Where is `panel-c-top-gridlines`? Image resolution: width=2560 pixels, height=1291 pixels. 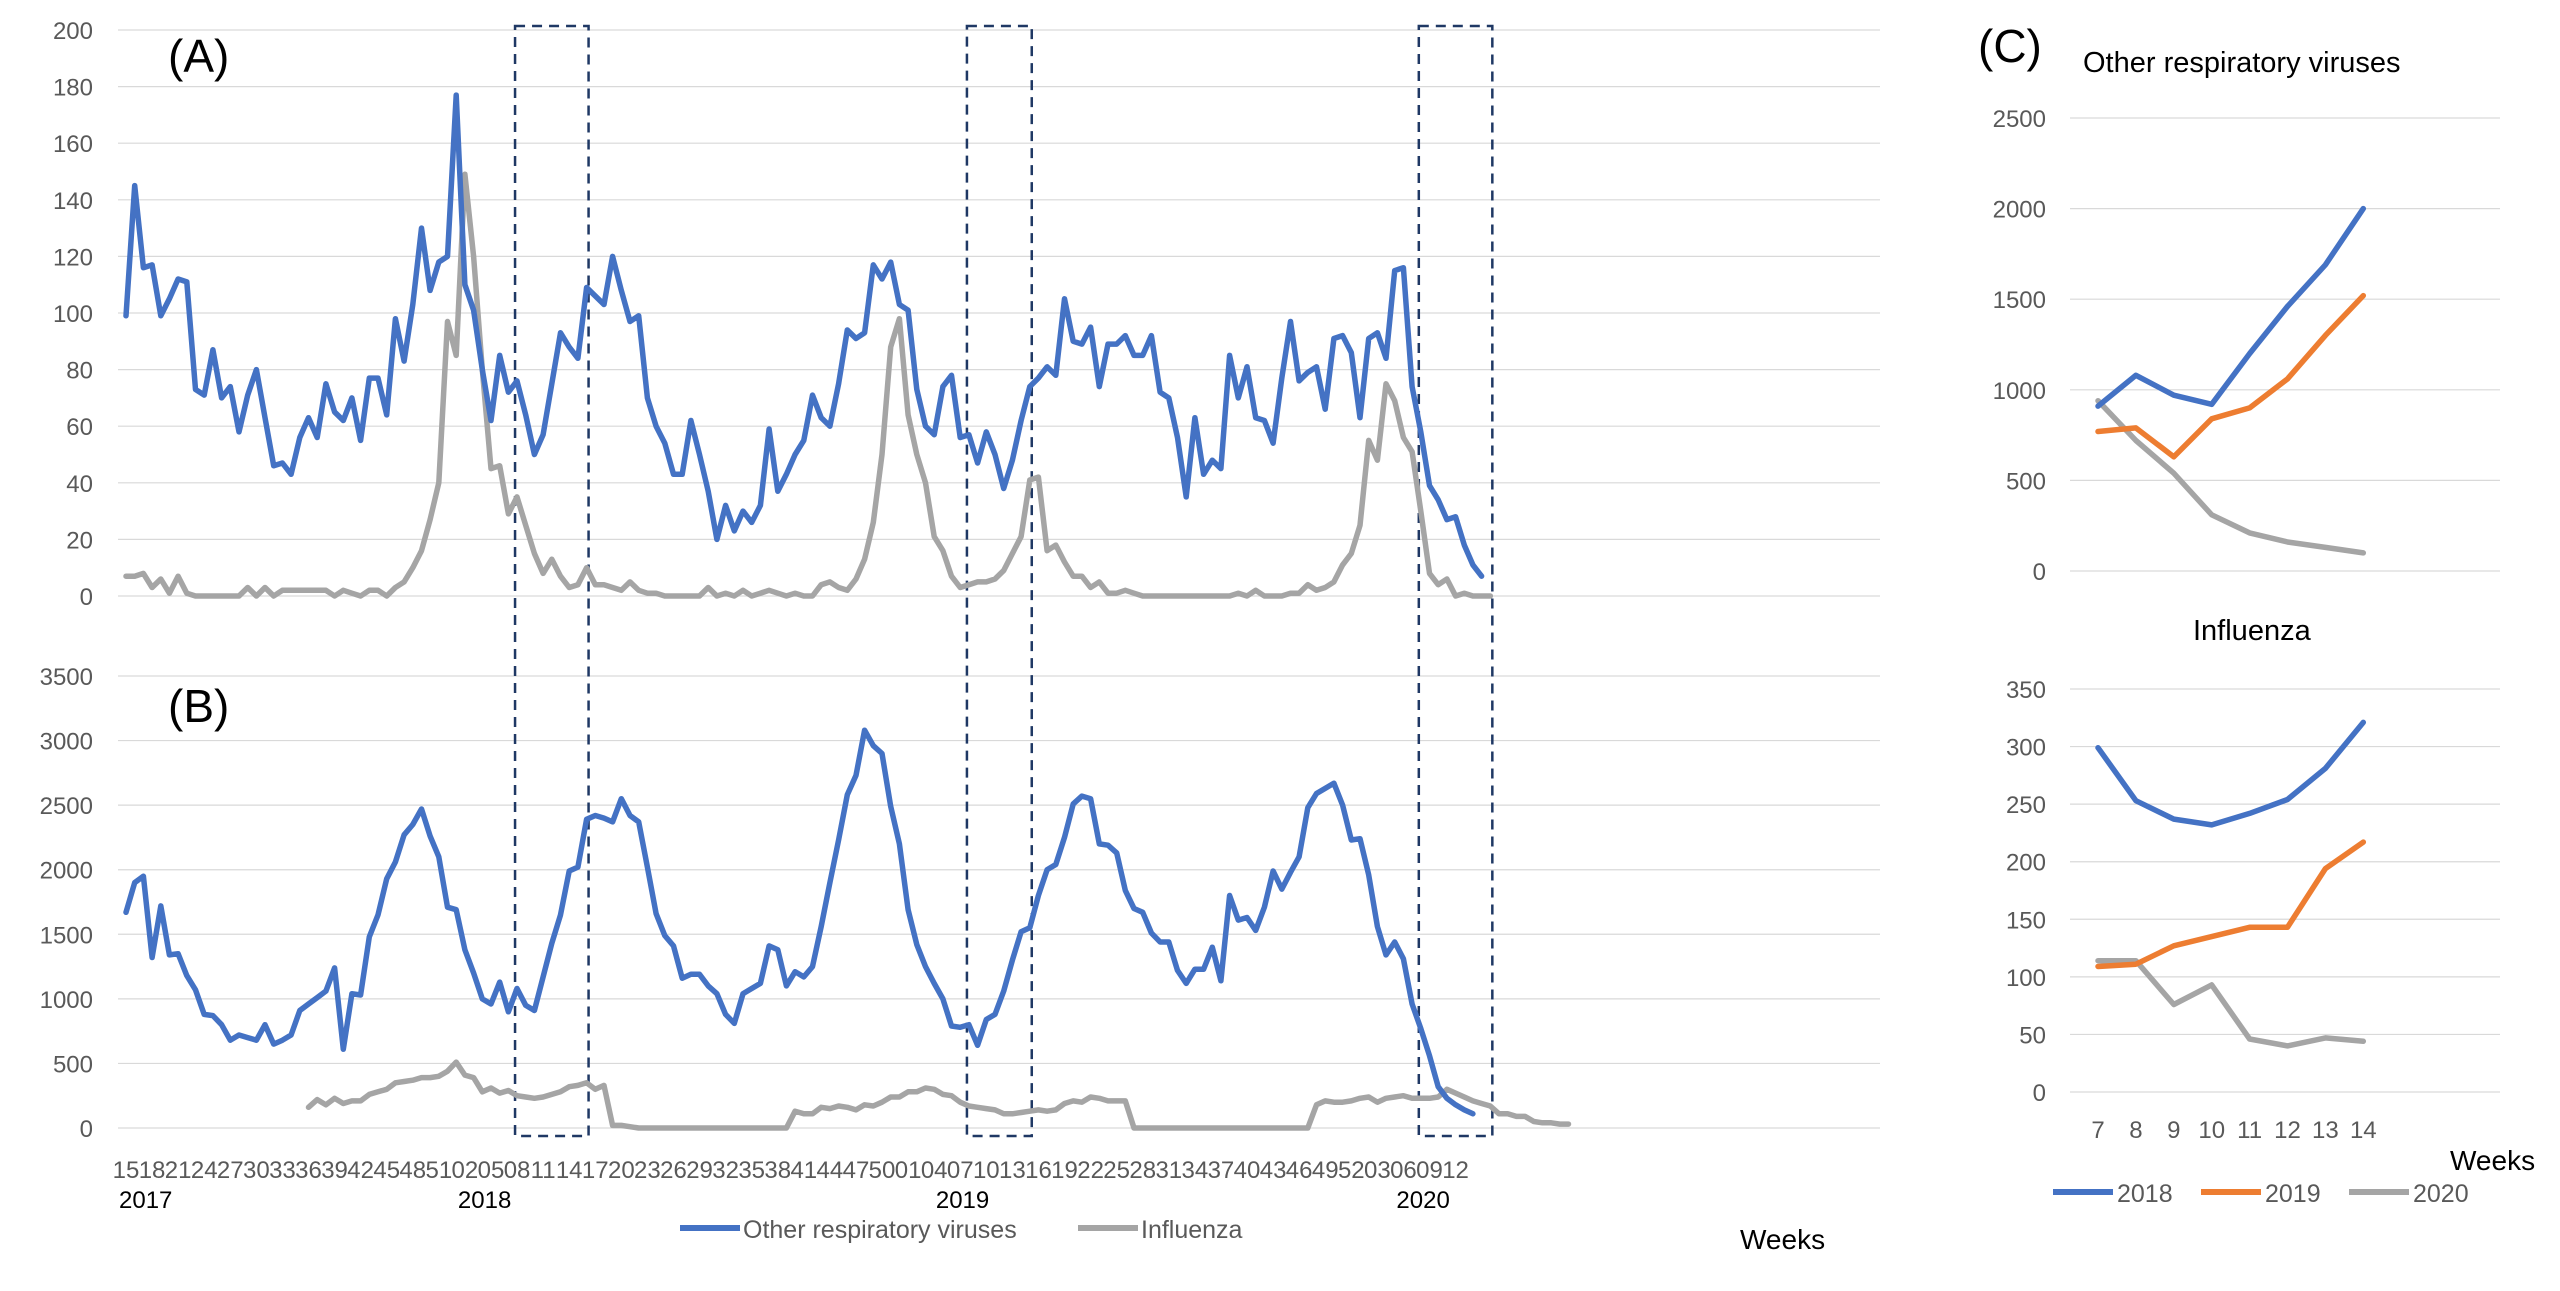
panel-c-top-gridlines is located at coordinates (2285, 344).